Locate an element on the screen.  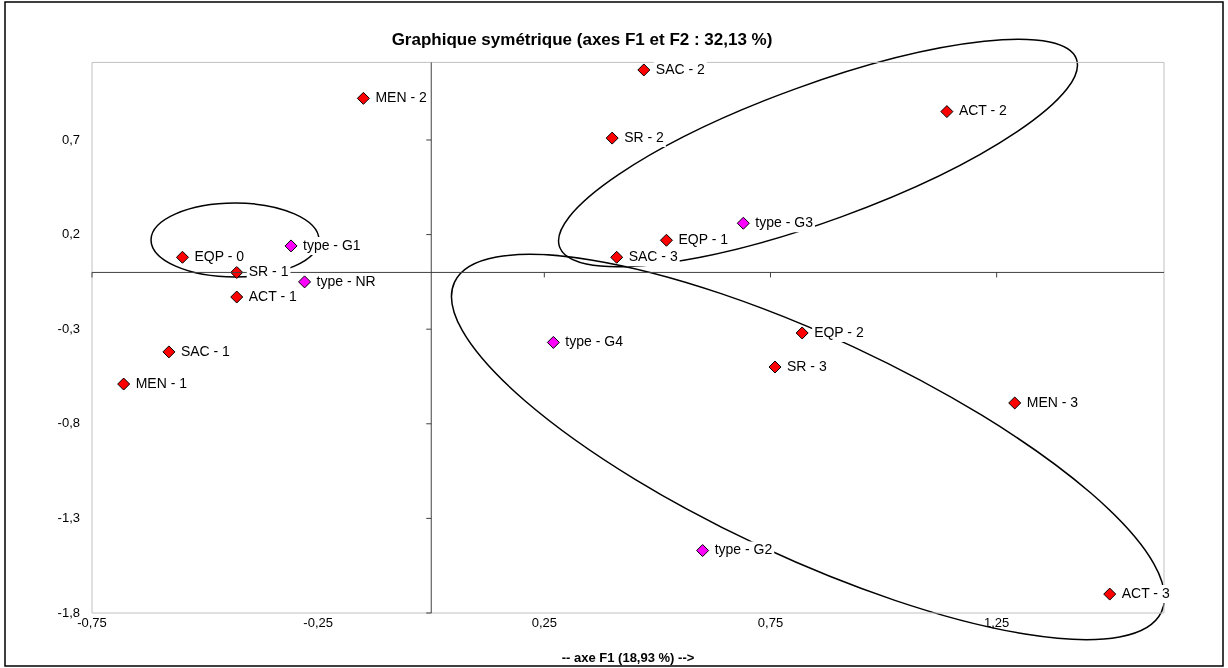
annotation: type - G3 is located at coordinates (784, 222).